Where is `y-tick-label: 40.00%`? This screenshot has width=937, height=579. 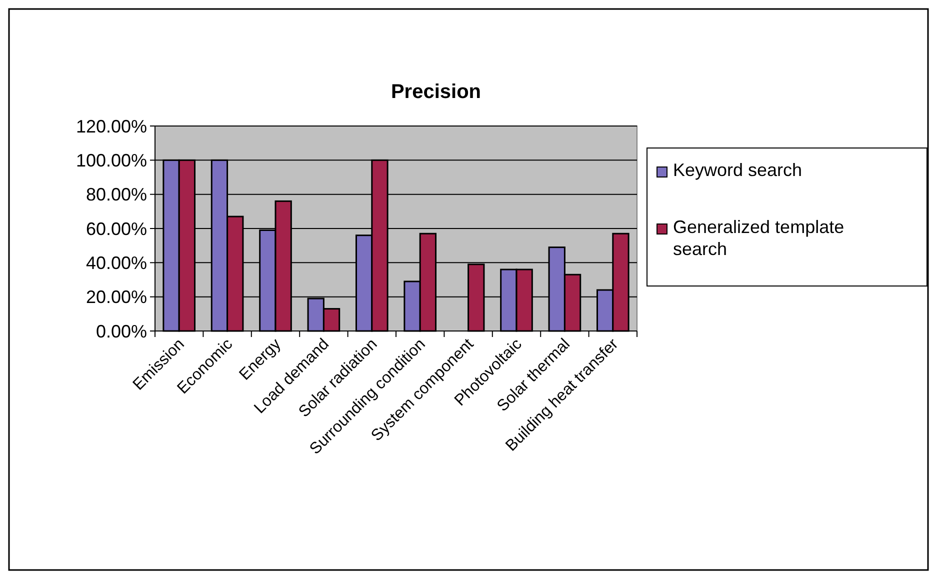 y-tick-label: 40.00% is located at coordinates (116, 262).